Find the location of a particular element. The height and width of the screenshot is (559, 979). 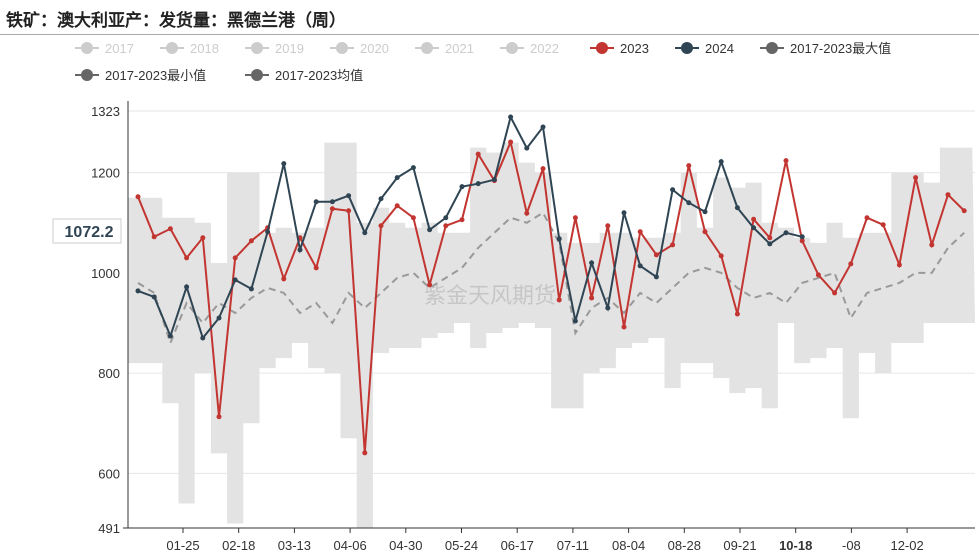

legend-item-2020: 2020 is located at coordinates (359, 48).